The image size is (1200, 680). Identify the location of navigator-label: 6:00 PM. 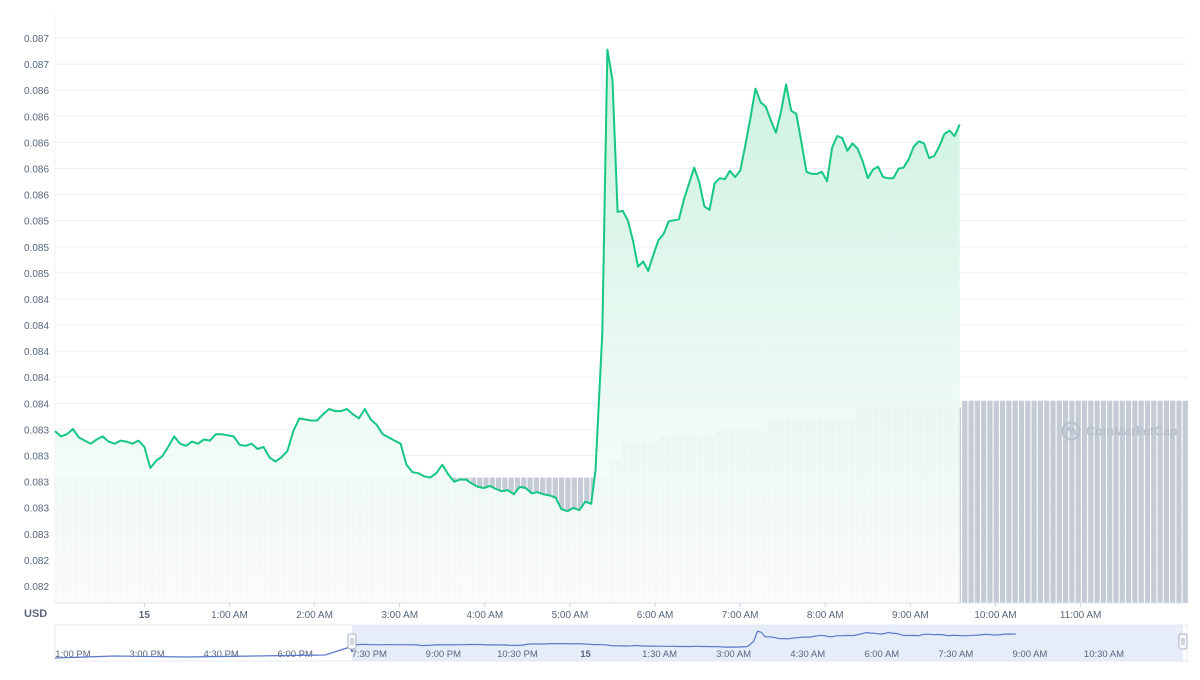
(295, 654).